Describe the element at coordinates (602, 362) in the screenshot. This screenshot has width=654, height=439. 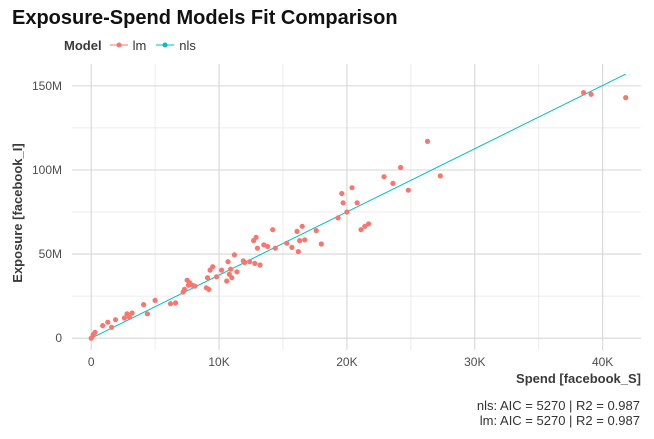
I see `x-tick-label: 40K` at that location.